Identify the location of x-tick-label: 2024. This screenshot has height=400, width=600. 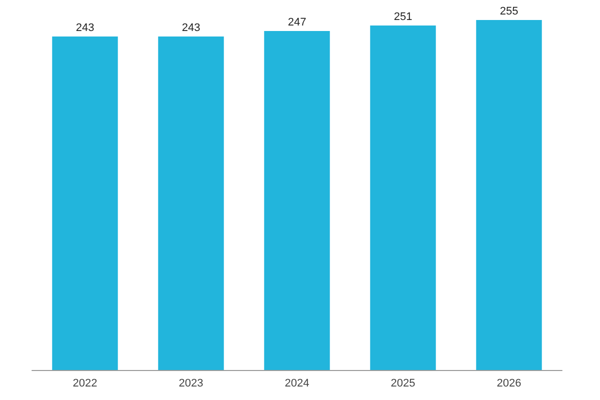
(297, 384).